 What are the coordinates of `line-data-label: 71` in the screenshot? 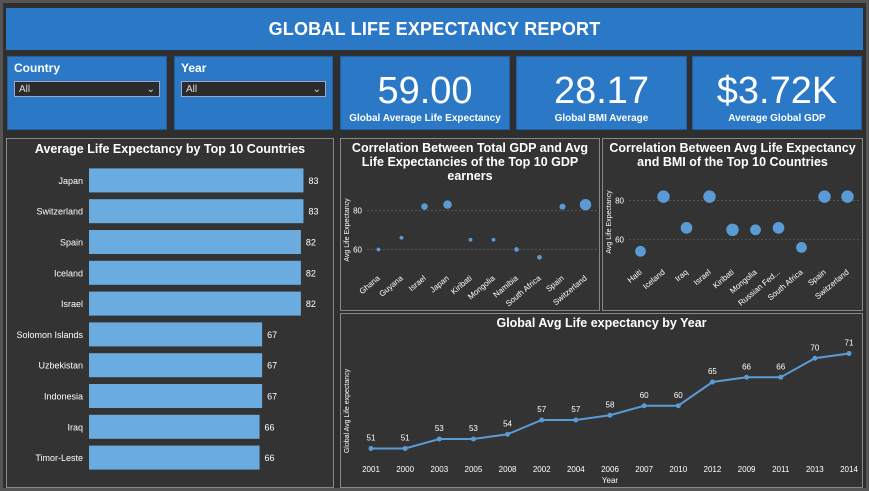 It's located at (849, 343).